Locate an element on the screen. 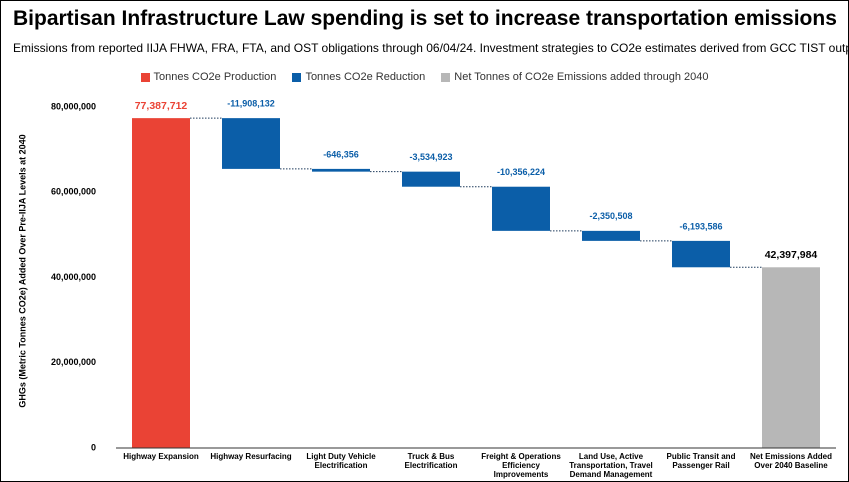 The image size is (849, 482). x-tick-label: Highway Expansion is located at coordinates (161, 456).